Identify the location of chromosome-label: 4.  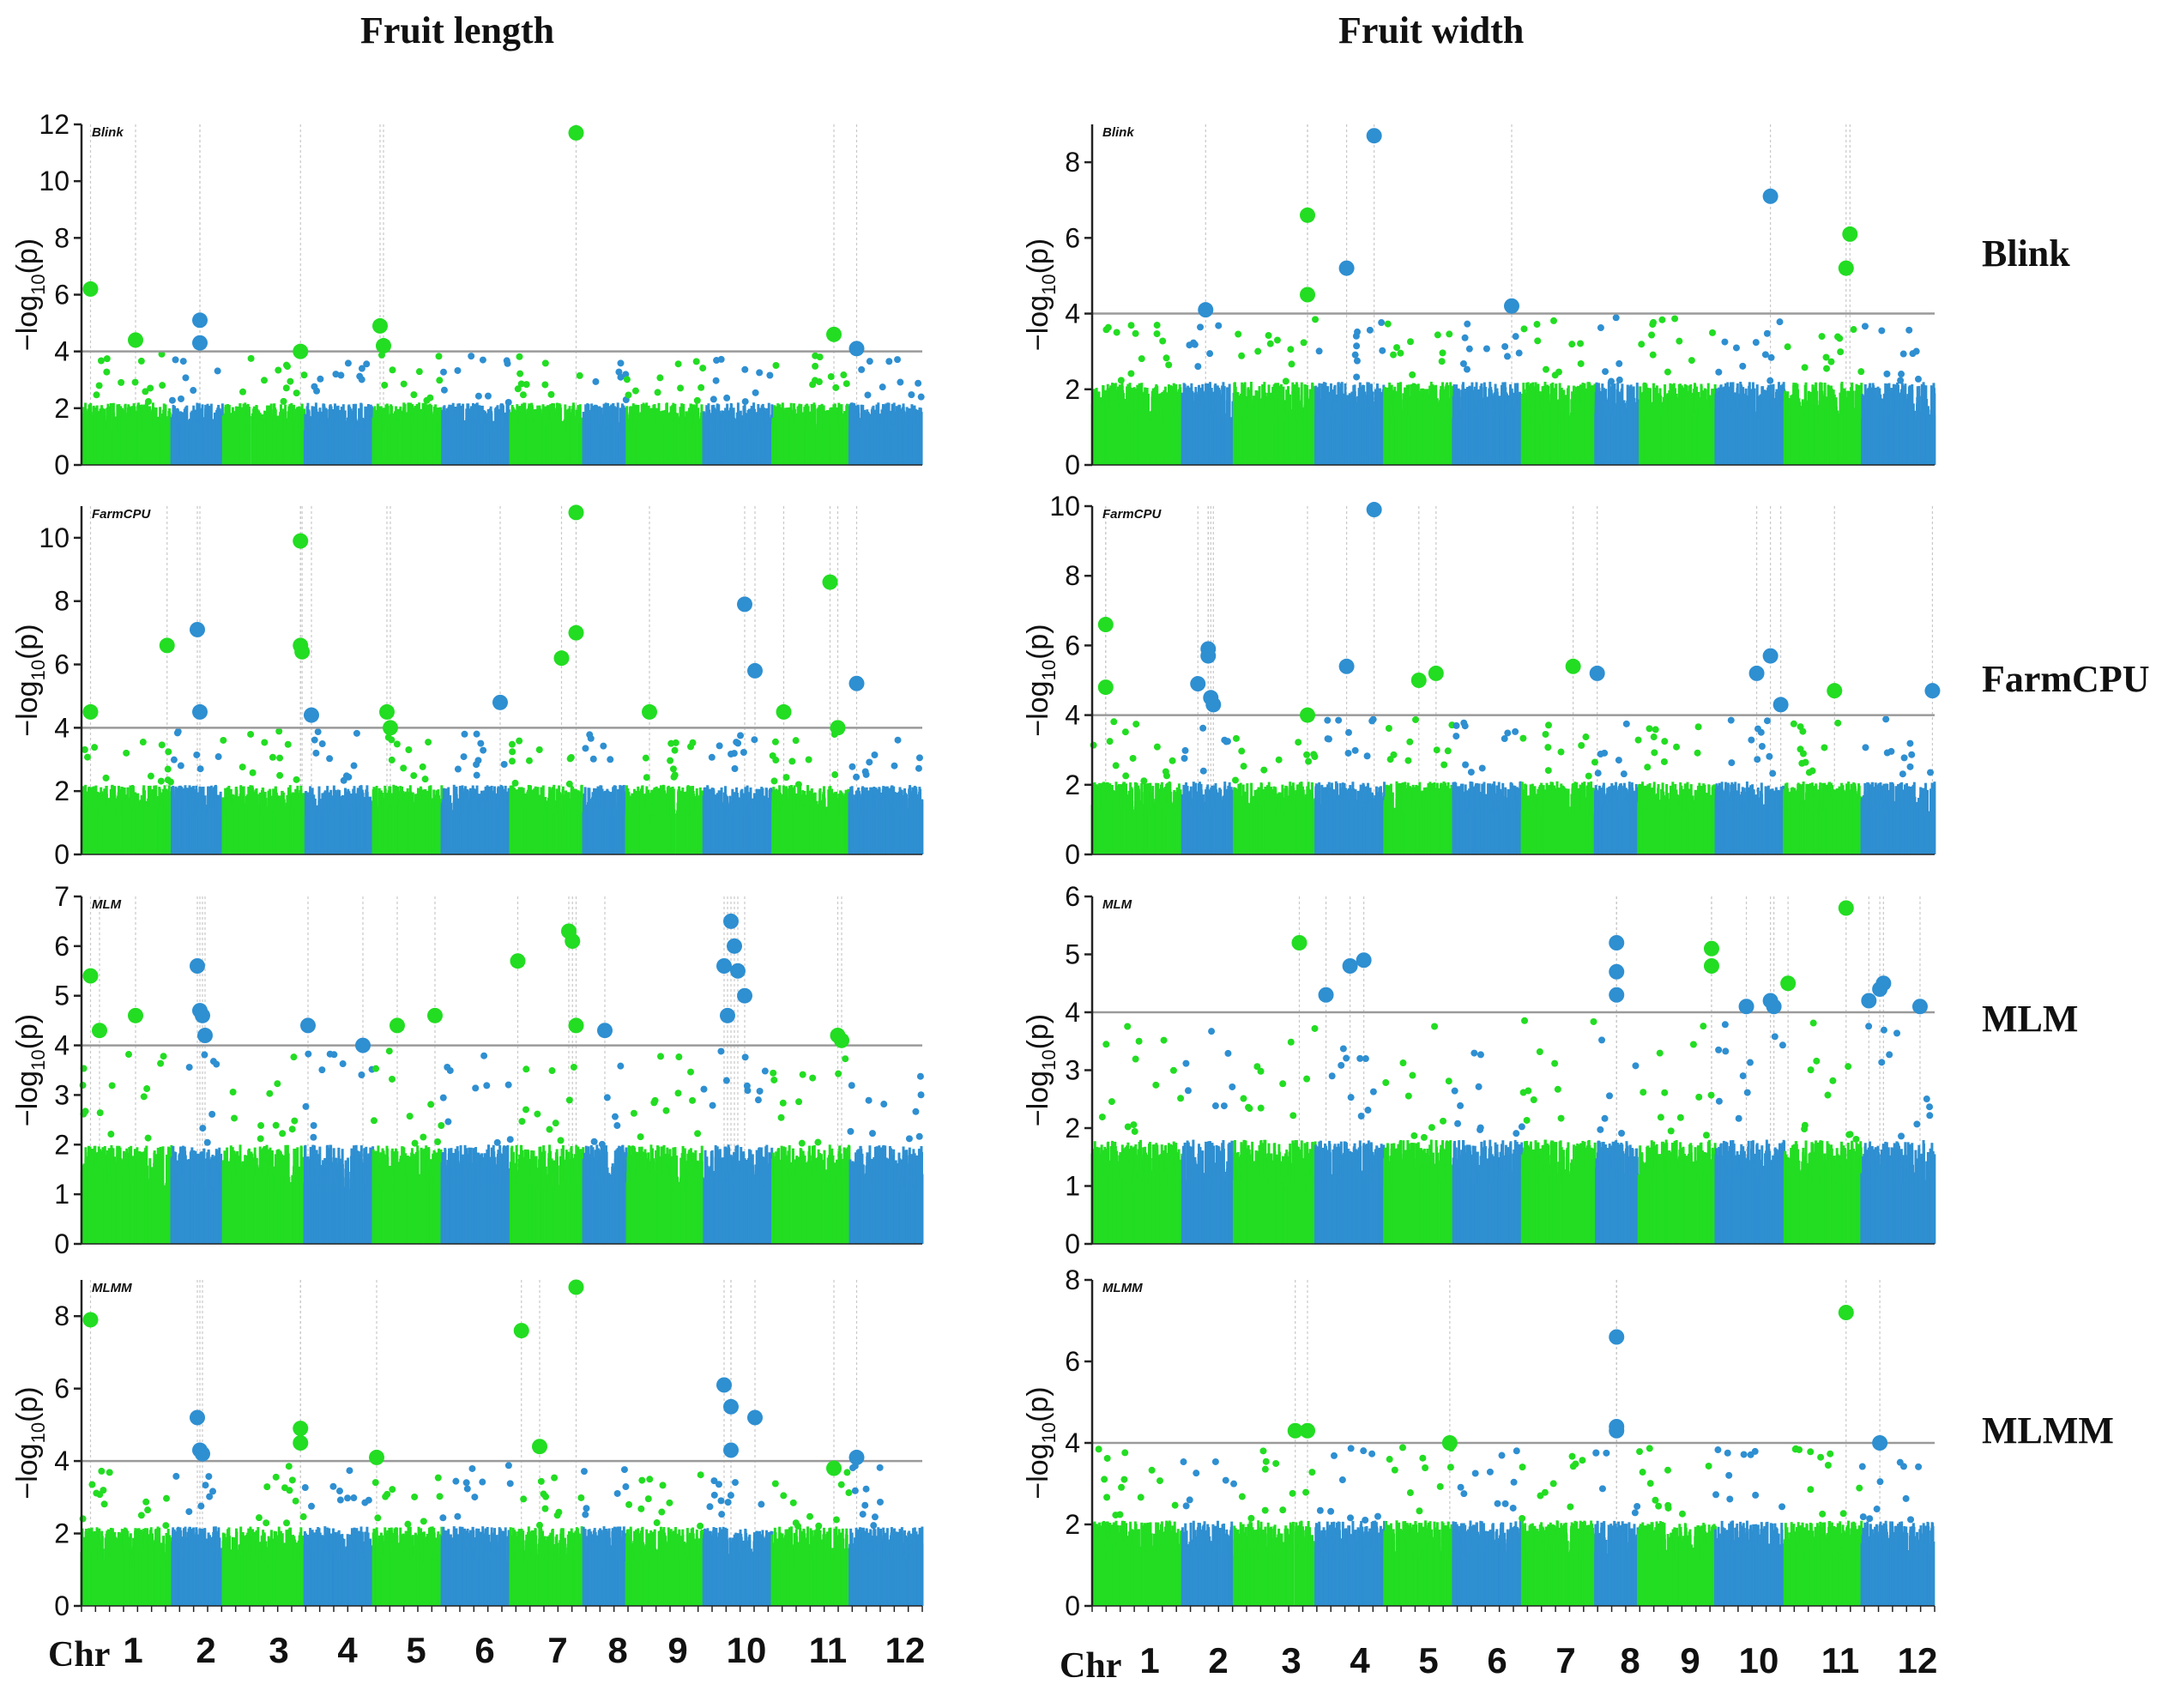
(1360, 1660).